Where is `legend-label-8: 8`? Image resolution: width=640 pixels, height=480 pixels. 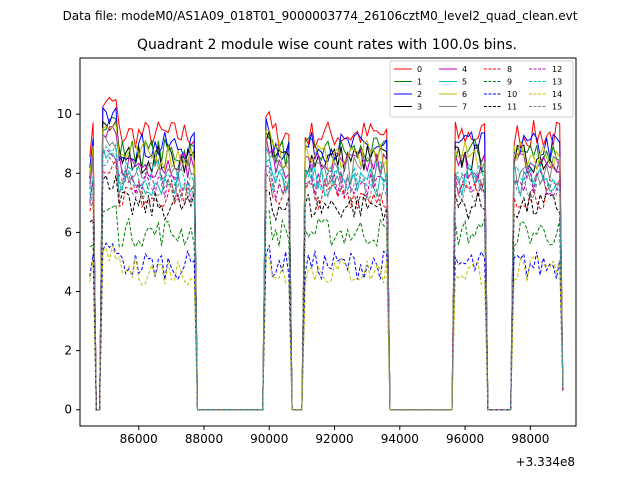
legend-label-8: 8 is located at coordinates (509, 69).